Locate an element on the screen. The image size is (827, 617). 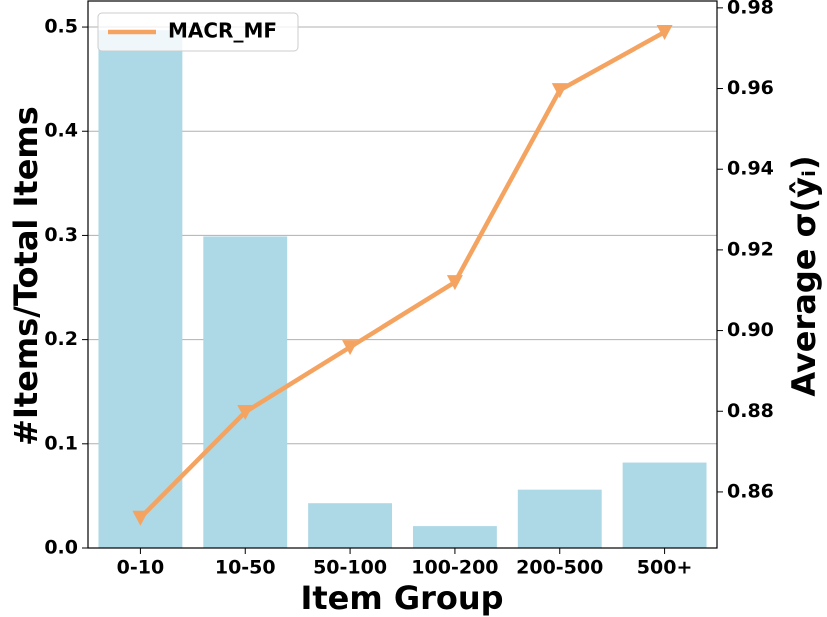
y-tick-label: 0.3 is located at coordinates (61, 235).